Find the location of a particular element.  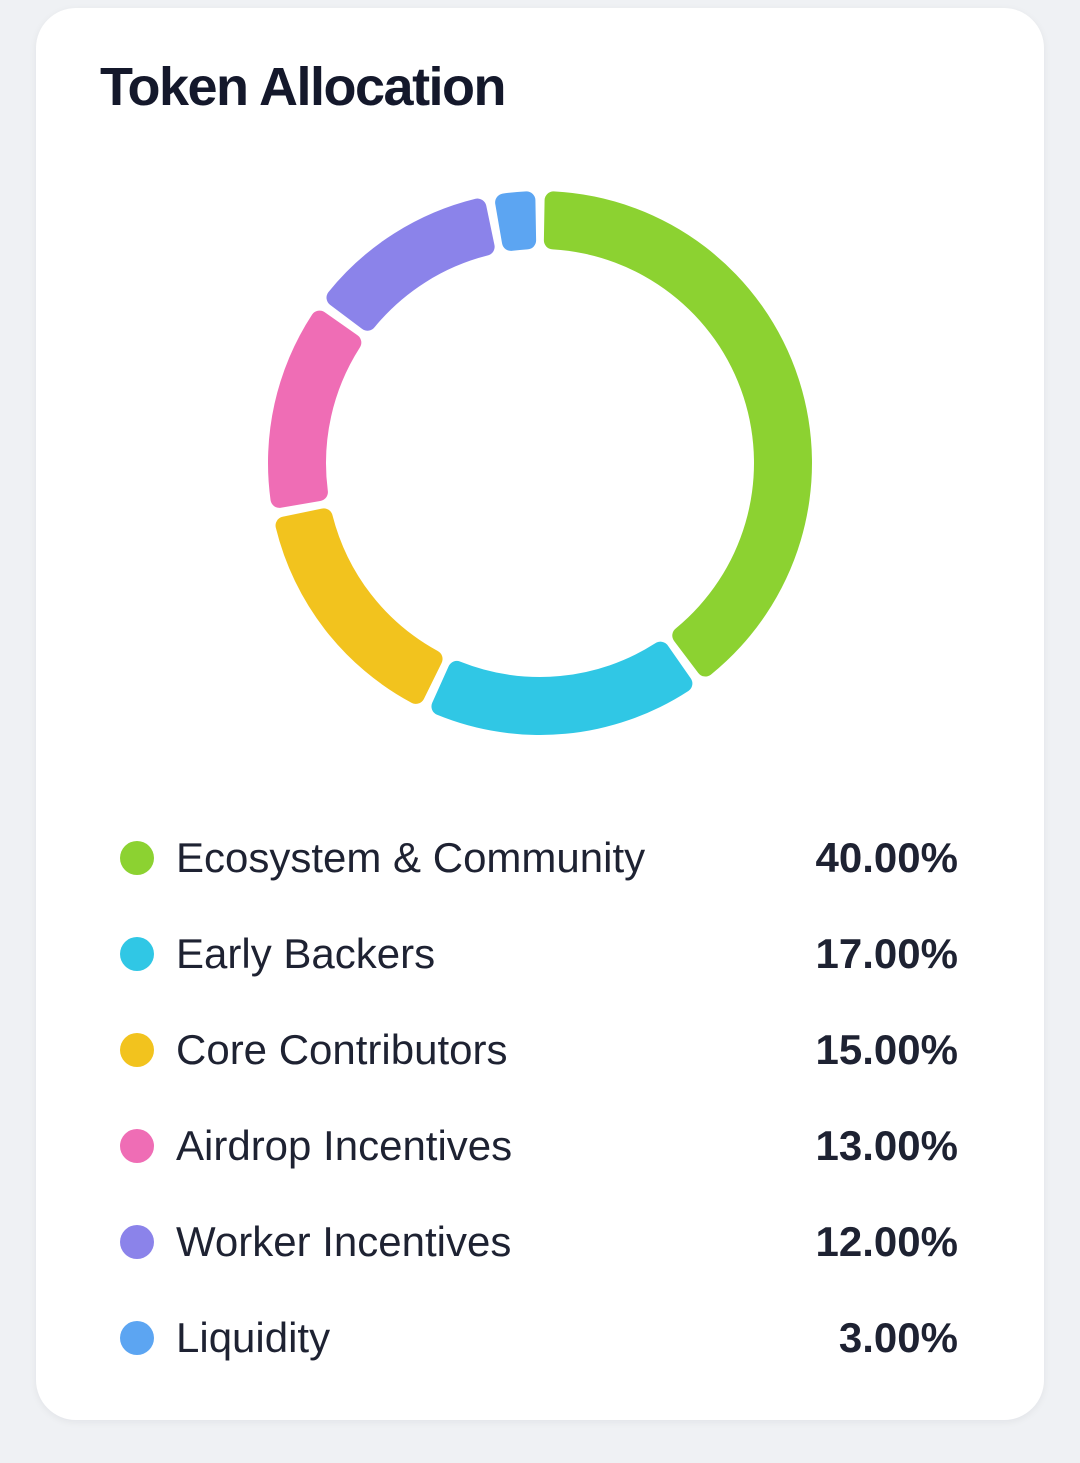

legend-percent: 40.00% is located at coordinates (886, 857).